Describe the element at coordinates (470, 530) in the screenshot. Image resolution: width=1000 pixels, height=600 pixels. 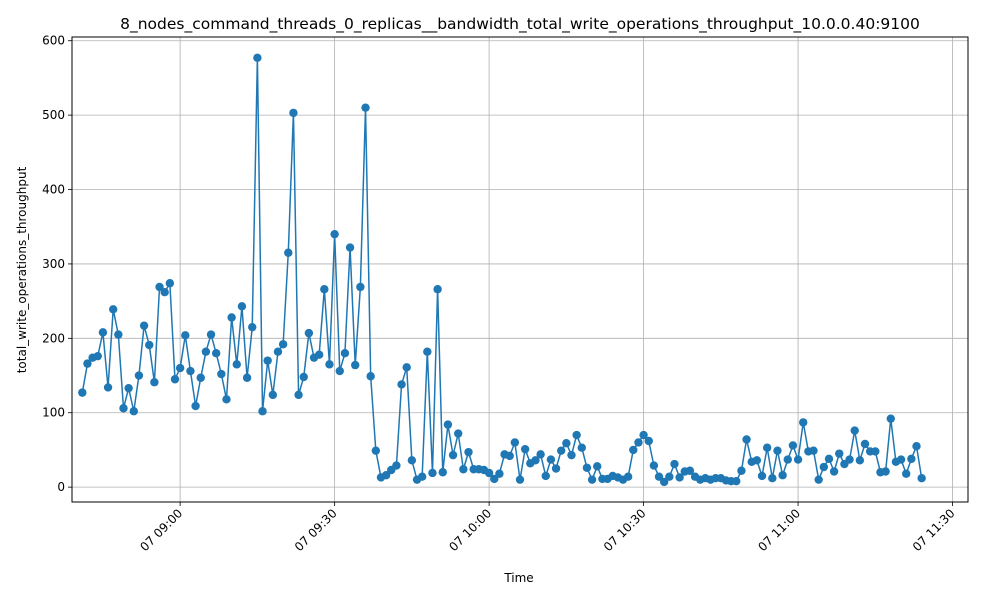
I see `x-tick-label: 07 10:00` at that location.